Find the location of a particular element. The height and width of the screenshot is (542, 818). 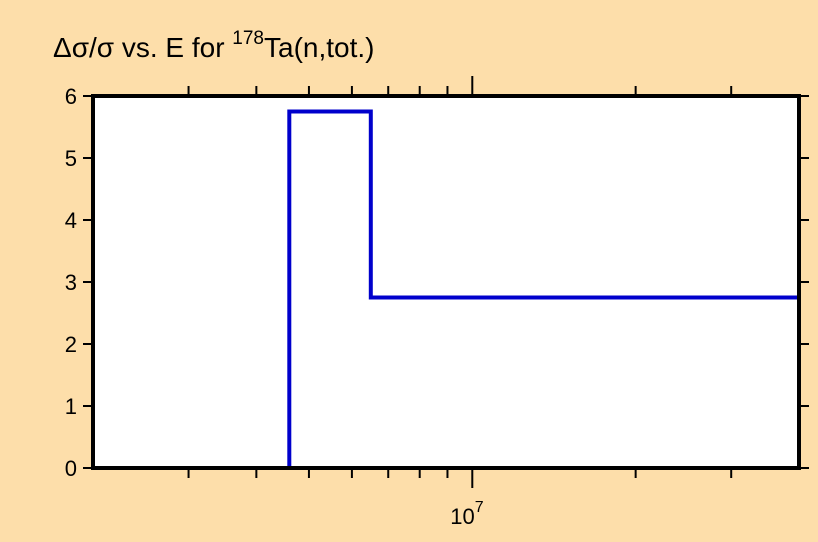

y-tick-label: 4 is located at coordinates (71, 220).